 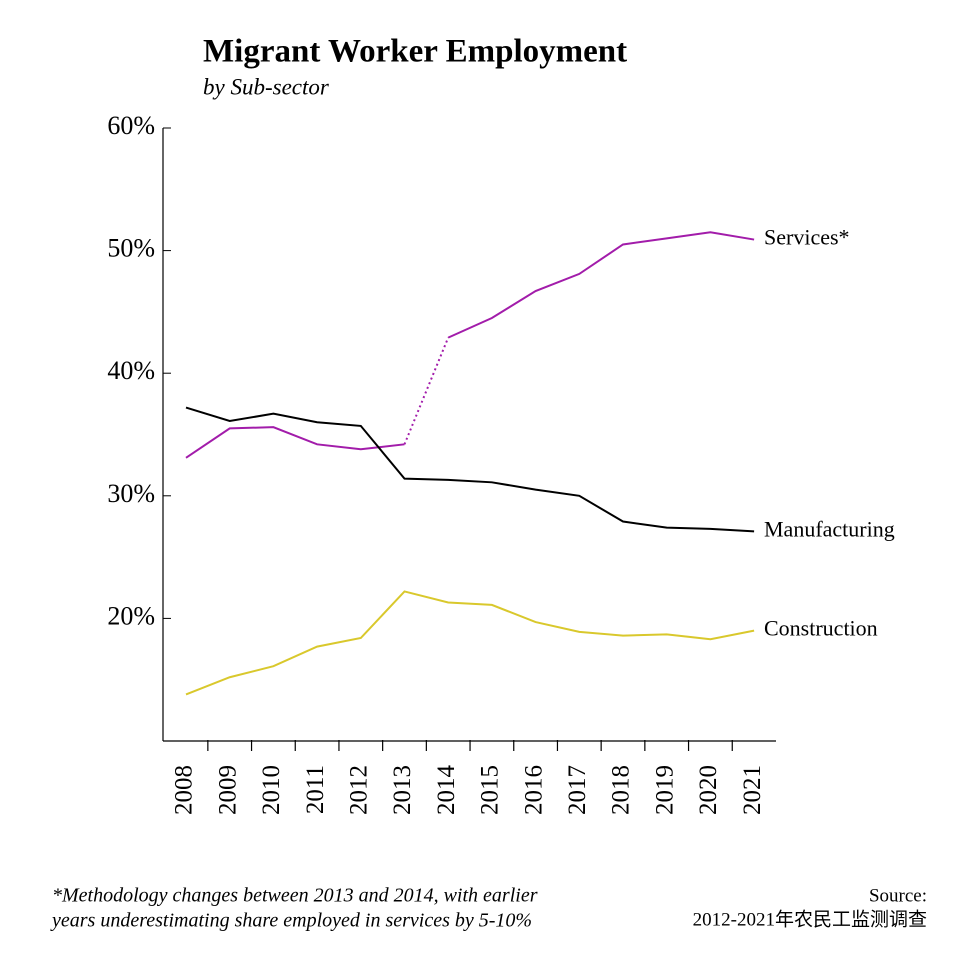 I want to click on x-tick-label: 2018, so click(x=621, y=790).